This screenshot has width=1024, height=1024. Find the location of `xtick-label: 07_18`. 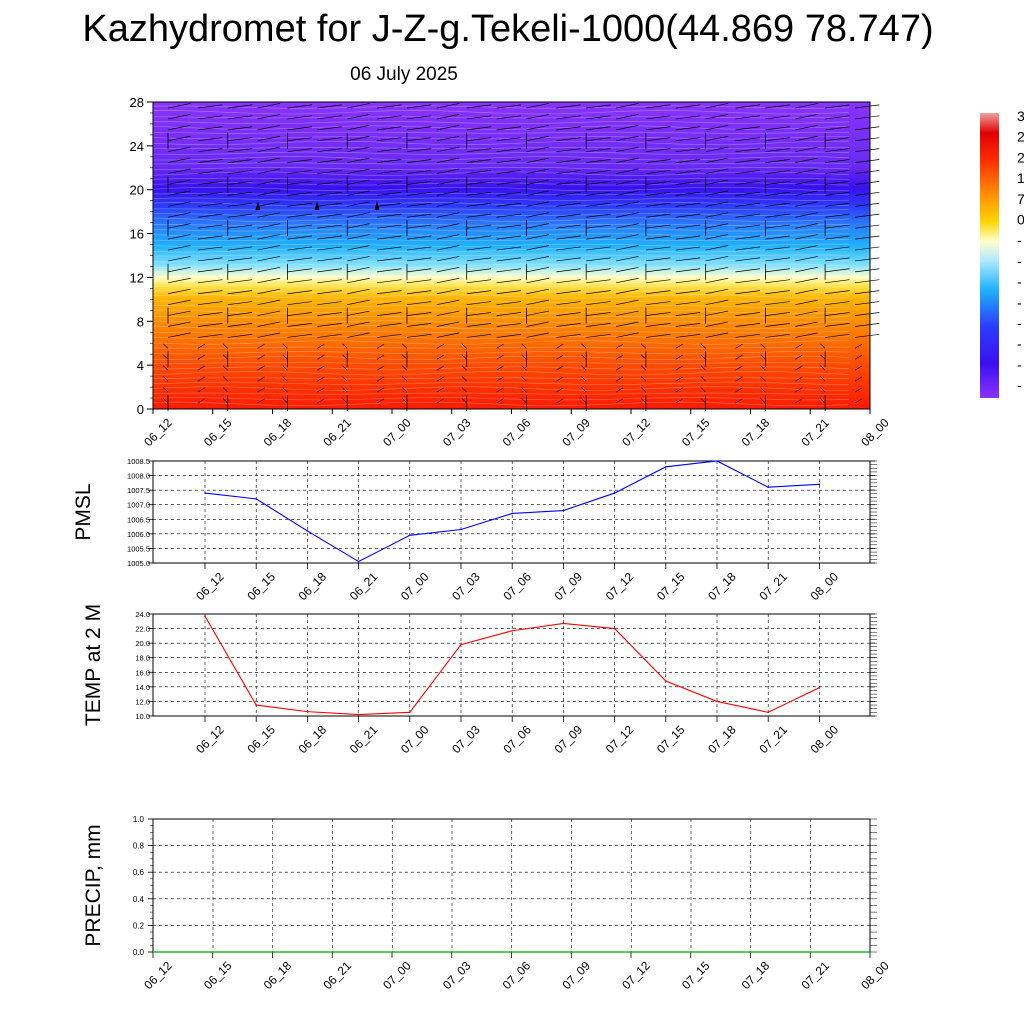

xtick-label: 07_18 is located at coordinates (756, 975).